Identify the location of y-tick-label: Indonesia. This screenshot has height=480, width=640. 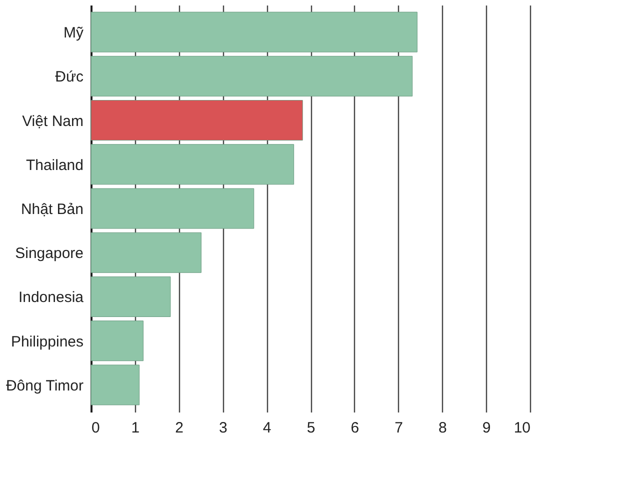
(51, 297).